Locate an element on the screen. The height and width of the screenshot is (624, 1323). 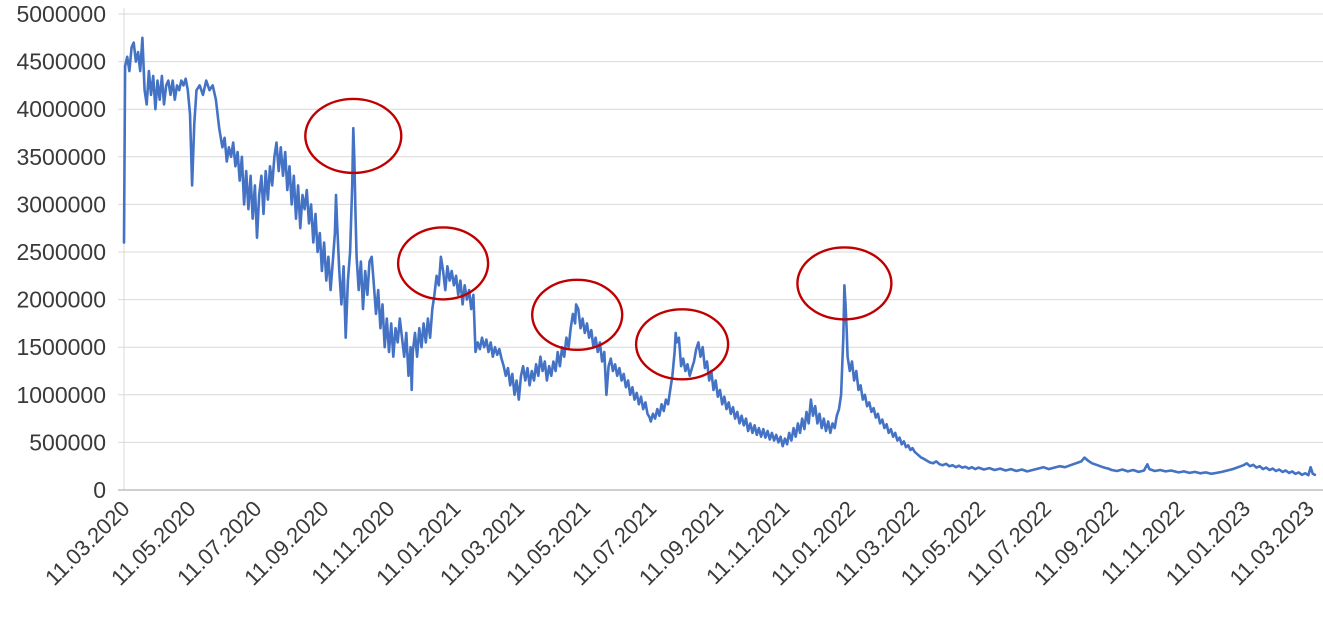
y-axis-tick-label: 2500000 is located at coordinates (61, 252).